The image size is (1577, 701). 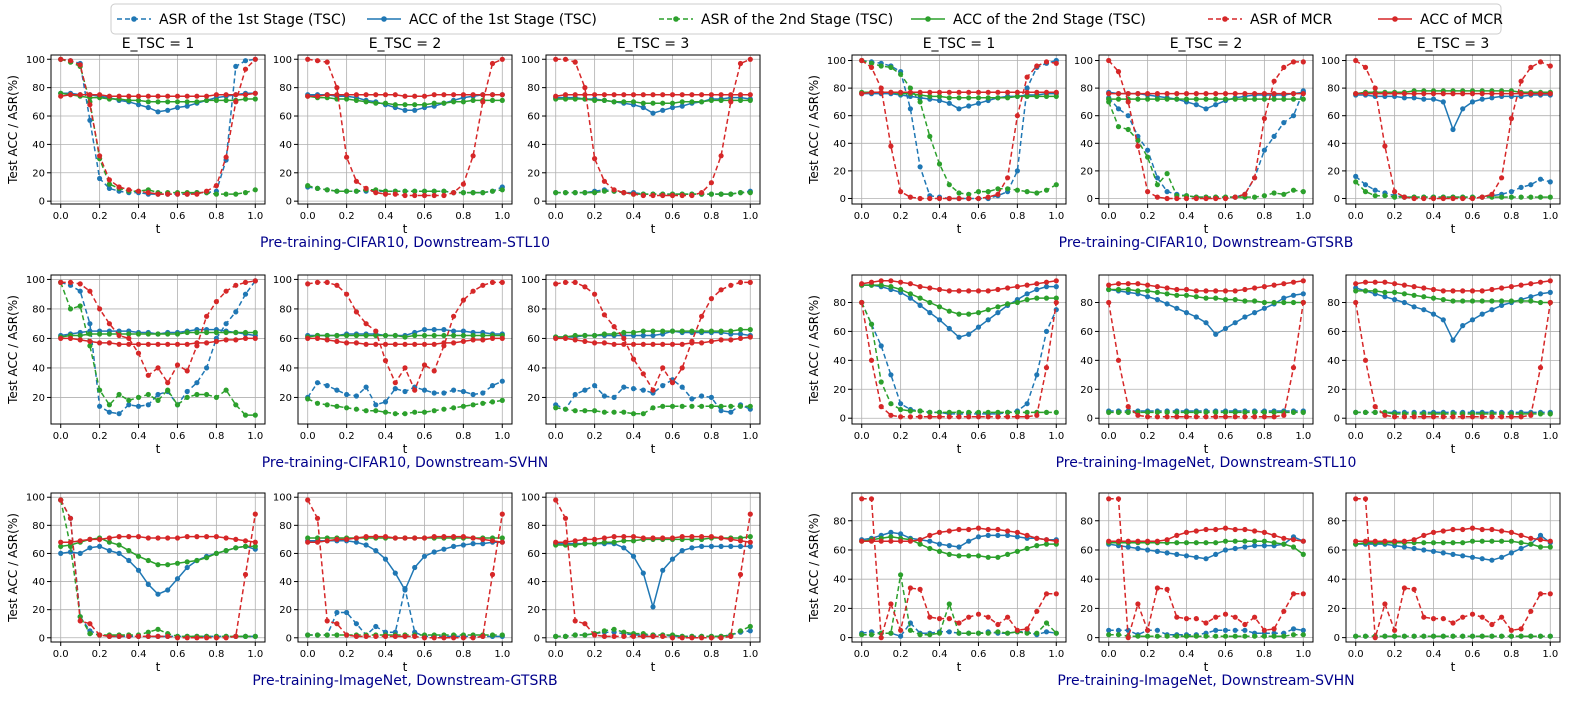 I want to click on x-tick-label: 0.2, so click(x=100, y=216).